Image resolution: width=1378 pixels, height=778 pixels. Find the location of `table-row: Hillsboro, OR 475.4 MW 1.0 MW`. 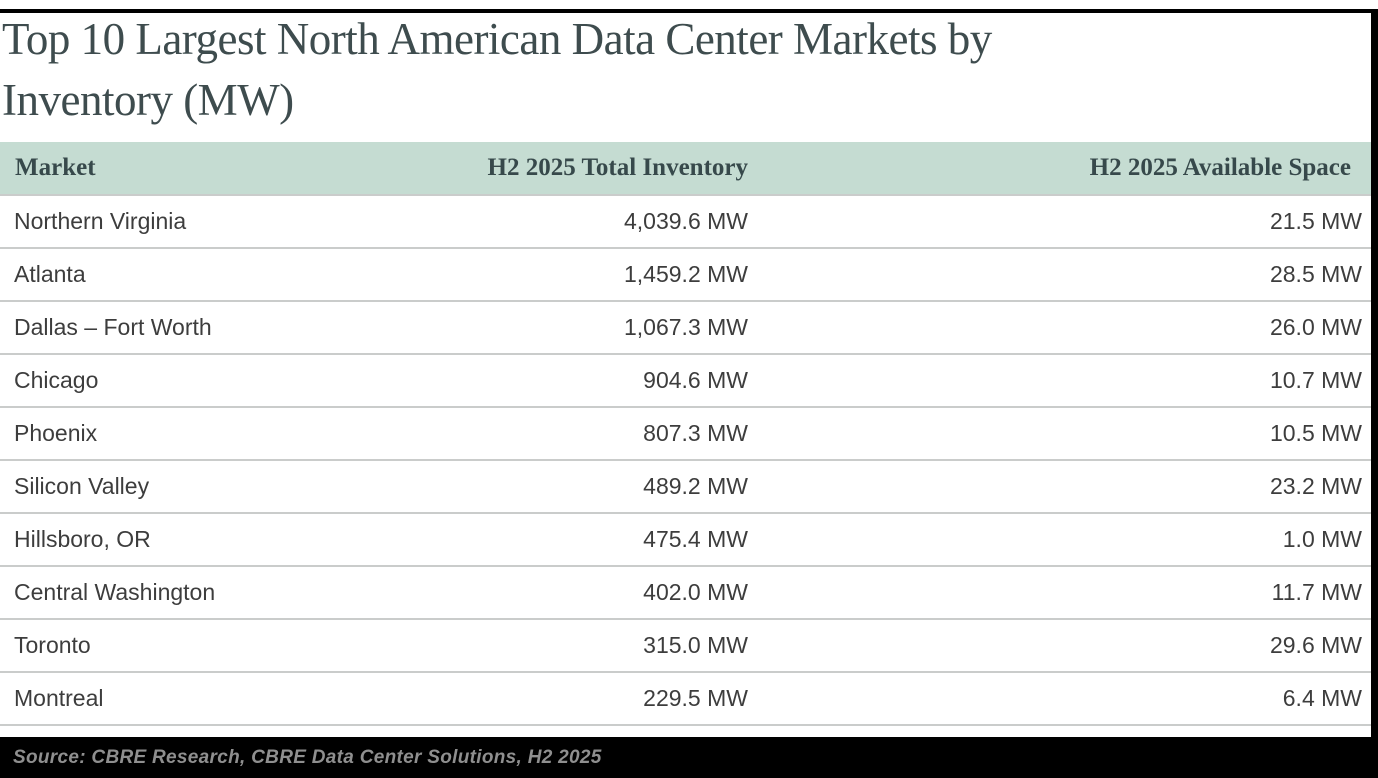

table-row: Hillsboro, OR 475.4 MW 1.0 MW is located at coordinates (685, 540).